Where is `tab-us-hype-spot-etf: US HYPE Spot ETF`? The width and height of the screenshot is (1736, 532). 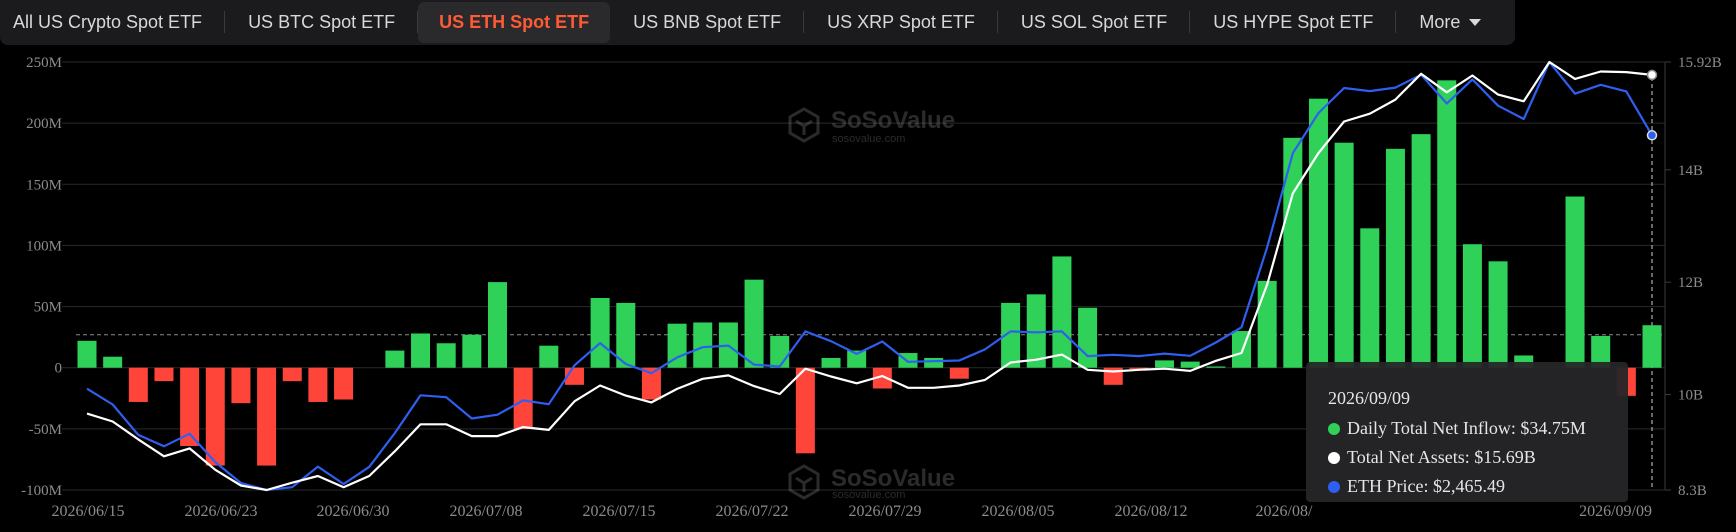
tab-us-hype-spot-etf: US HYPE Spot ETF is located at coordinates (1293, 22).